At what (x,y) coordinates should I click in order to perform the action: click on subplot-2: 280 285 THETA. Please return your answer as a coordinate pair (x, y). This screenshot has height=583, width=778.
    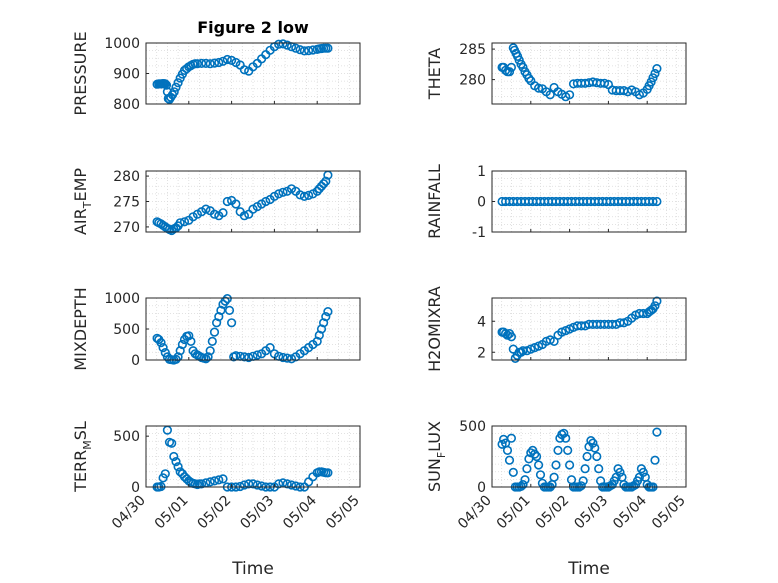
    Looking at the image, I should click on (556, 73).